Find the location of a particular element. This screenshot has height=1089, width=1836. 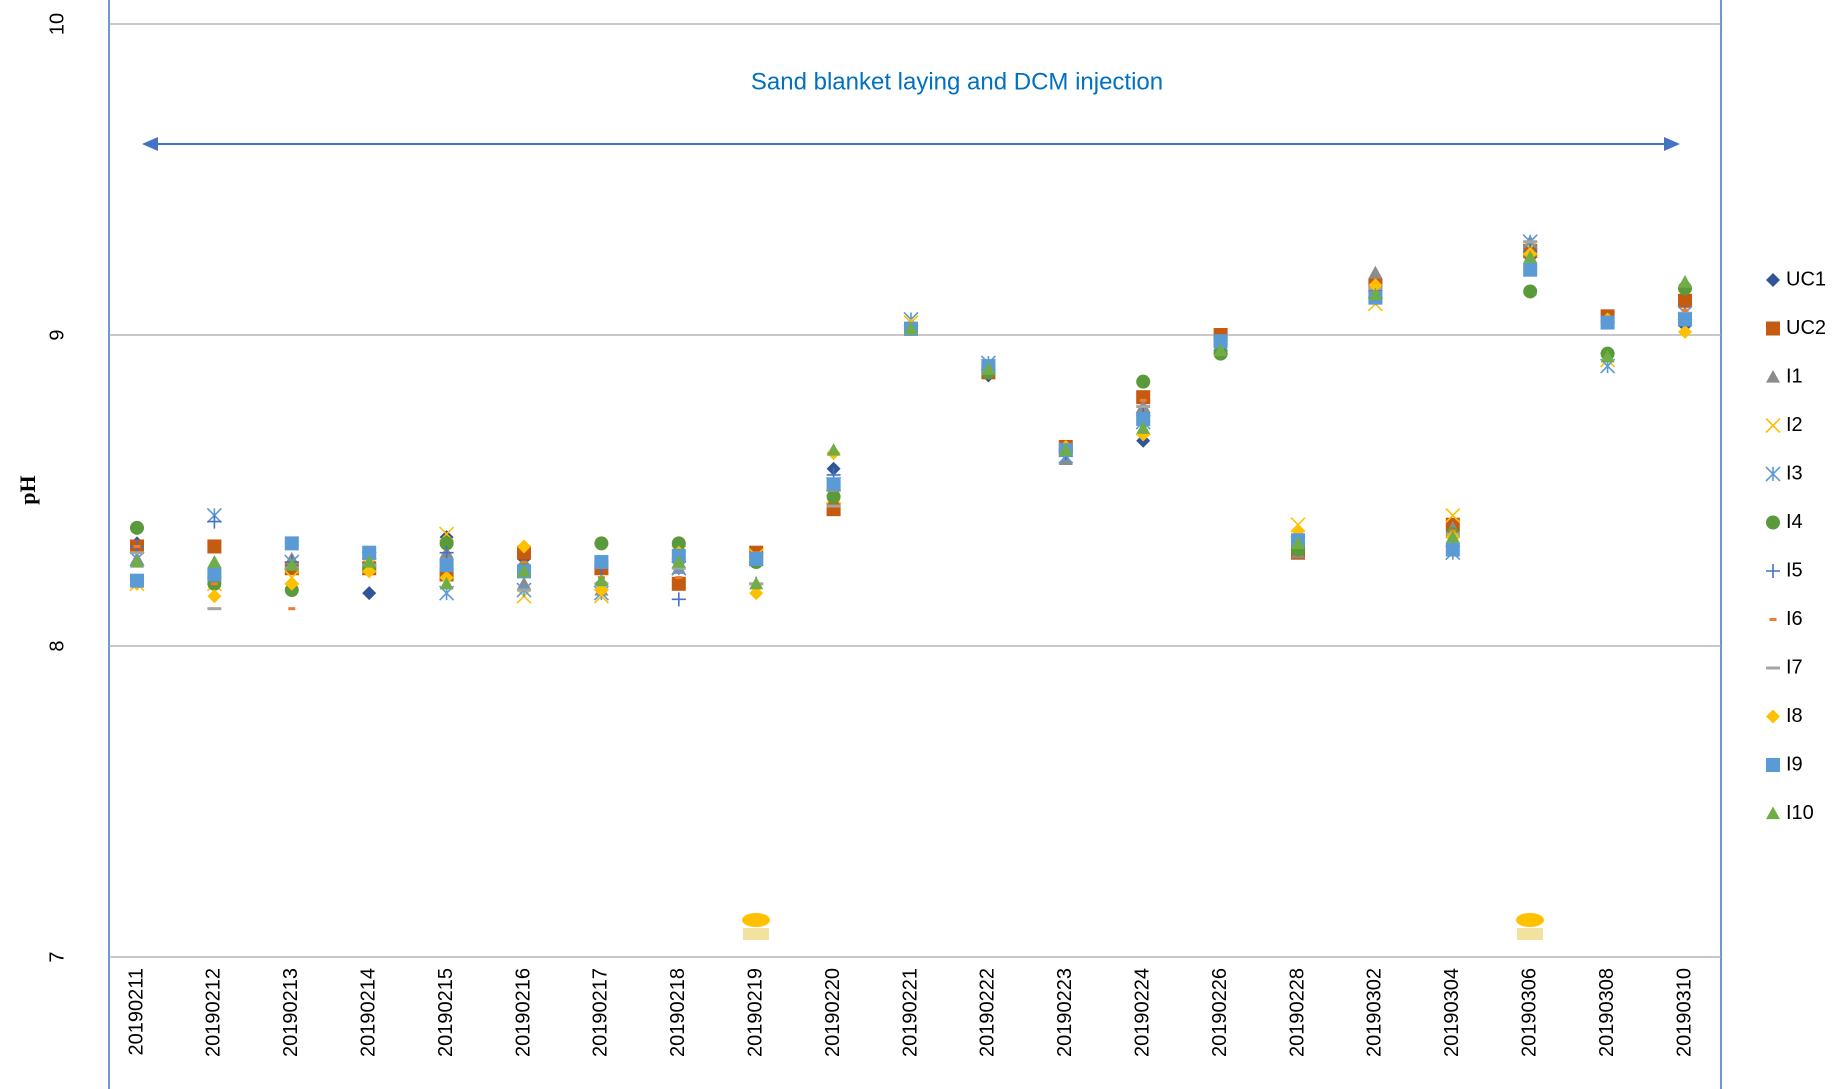

x-tick-label: 20190217 is located at coordinates (601, 1012).